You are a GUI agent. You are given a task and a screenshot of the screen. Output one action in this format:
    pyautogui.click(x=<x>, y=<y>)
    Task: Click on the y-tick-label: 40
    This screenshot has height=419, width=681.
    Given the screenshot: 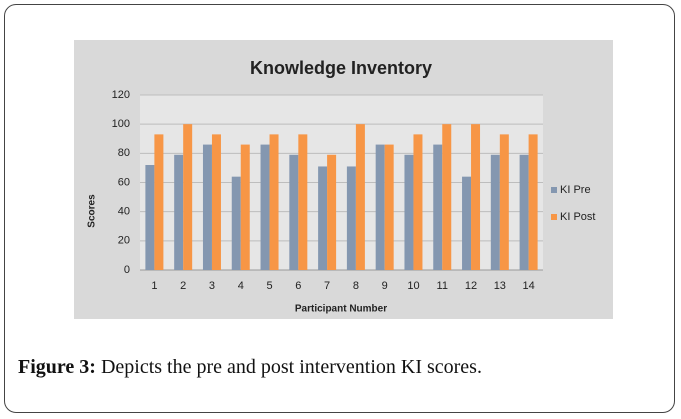 What is the action you would take?
    pyautogui.click(x=124, y=212)
    